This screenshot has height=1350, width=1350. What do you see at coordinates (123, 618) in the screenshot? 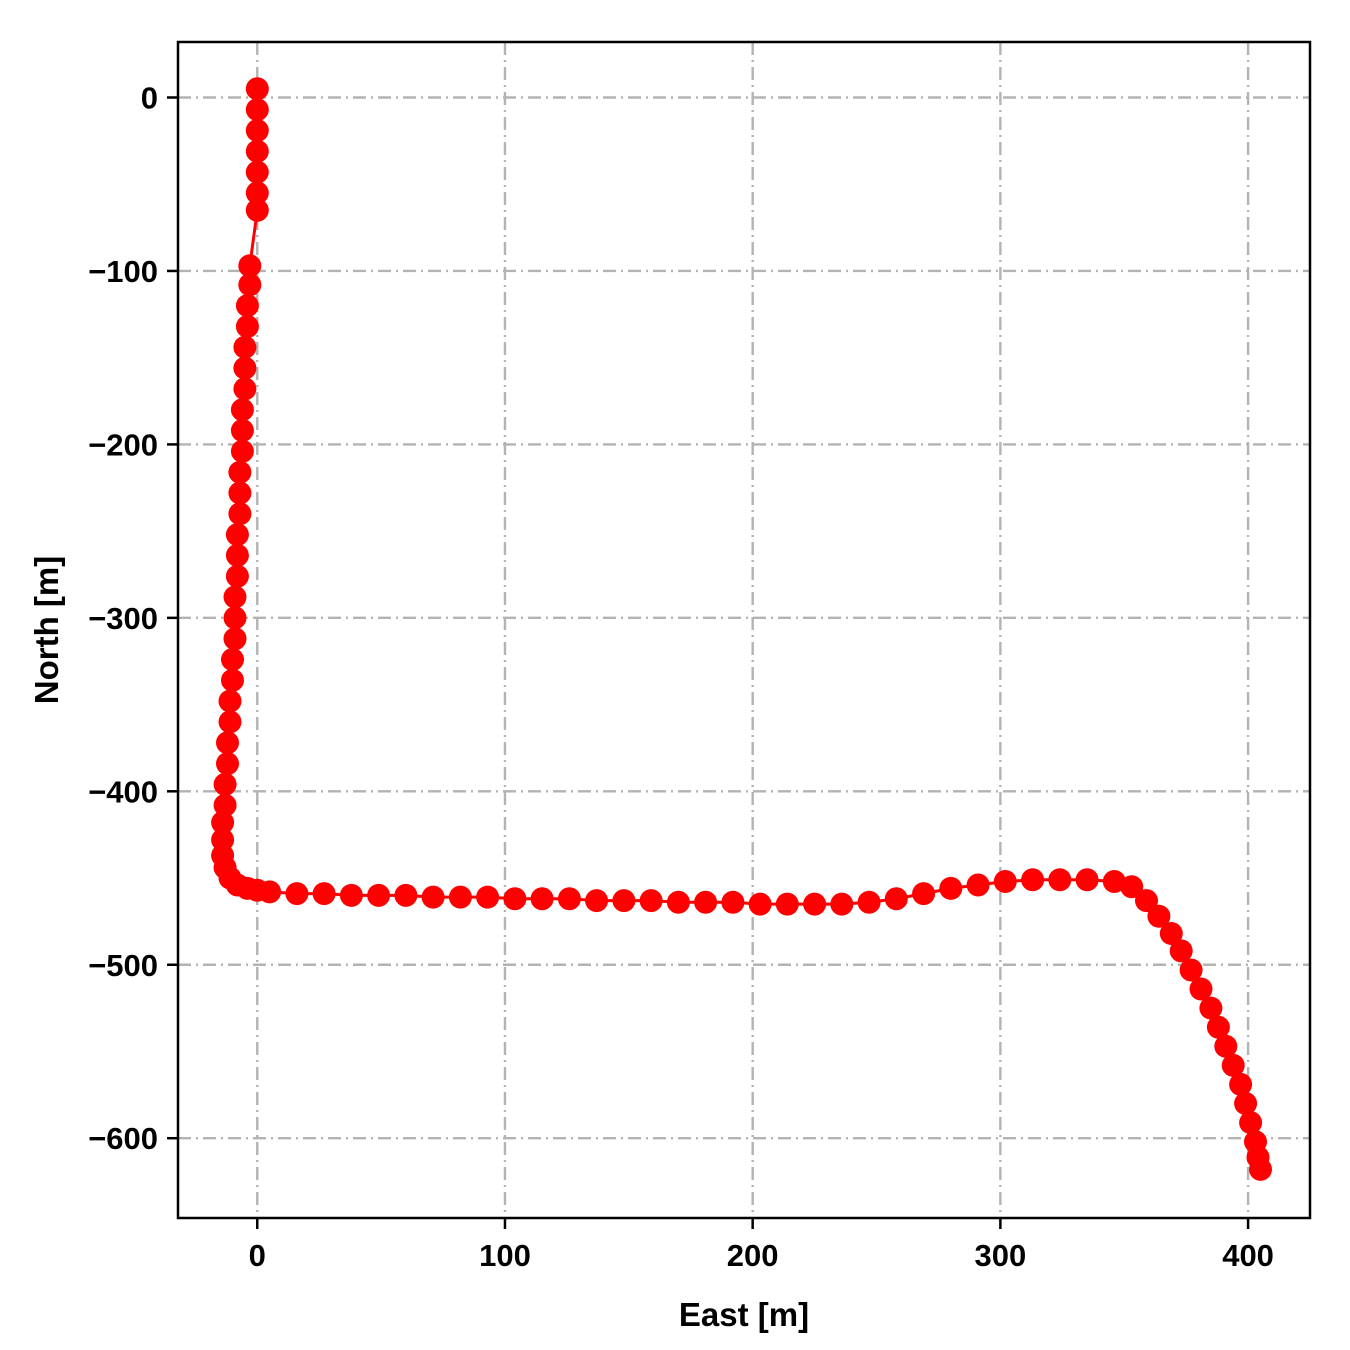
I see `y-tick-label: −300` at bounding box center [123, 618].